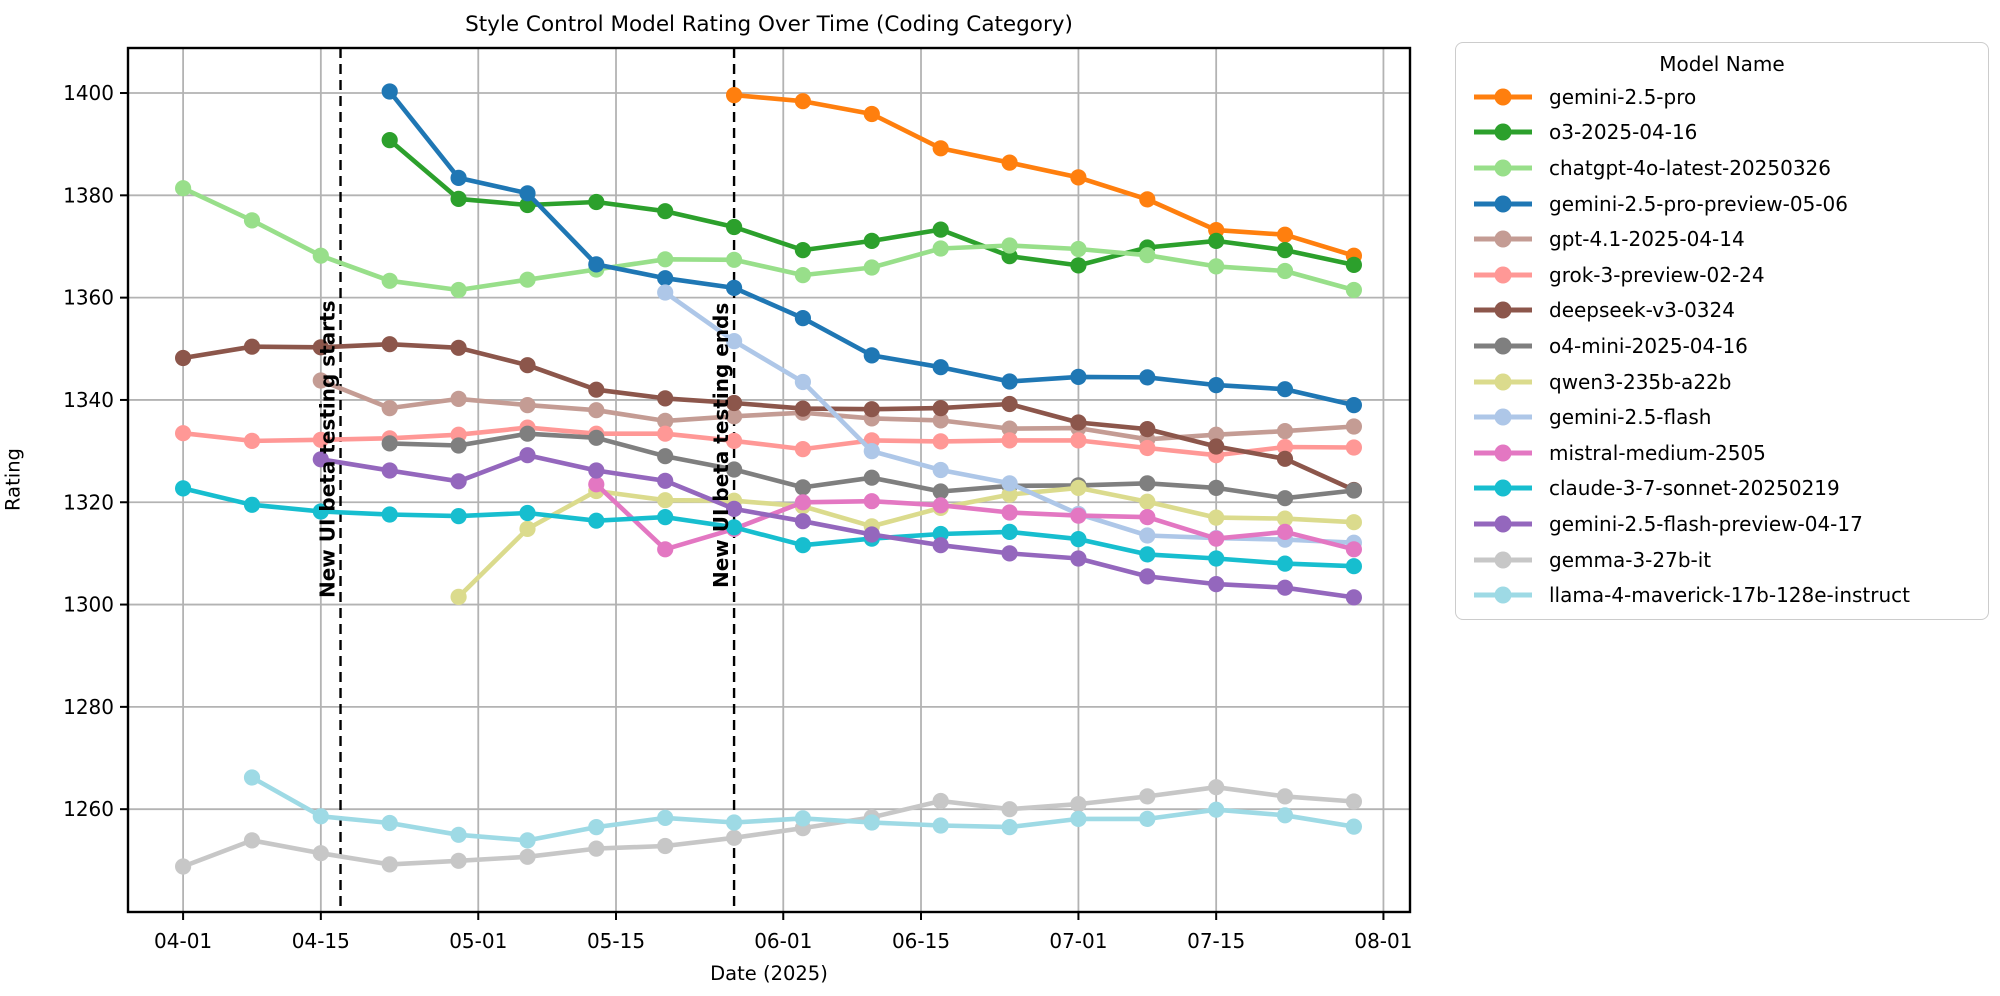 This screenshot has width=2000, height=996. What do you see at coordinates (328, 449) in the screenshot?
I see `annotation-label: New UI beta testing starts` at bounding box center [328, 449].